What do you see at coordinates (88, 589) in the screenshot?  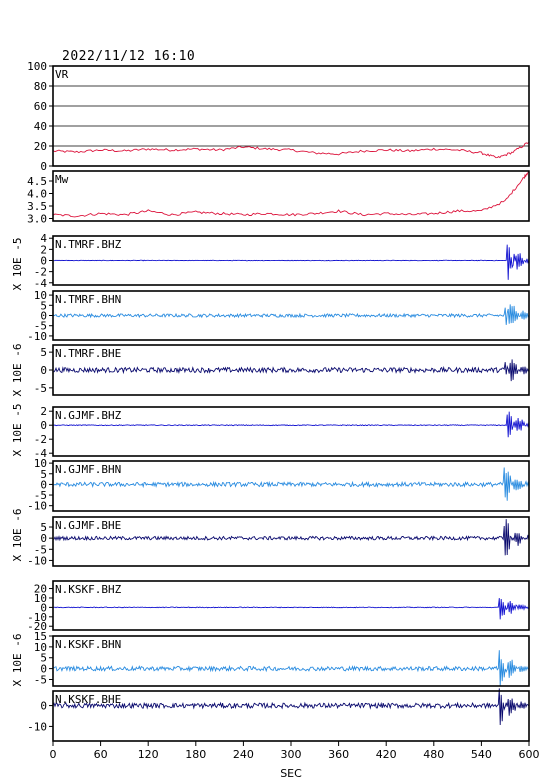 I see `panel-label: N.KSKF.BHZ` at bounding box center [88, 589].